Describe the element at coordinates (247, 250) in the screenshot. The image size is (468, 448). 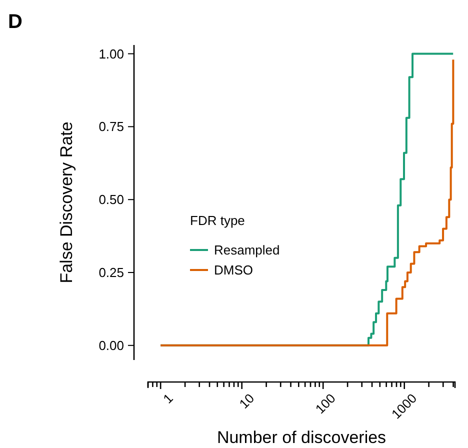
I see `legend-label: Resampled` at that location.